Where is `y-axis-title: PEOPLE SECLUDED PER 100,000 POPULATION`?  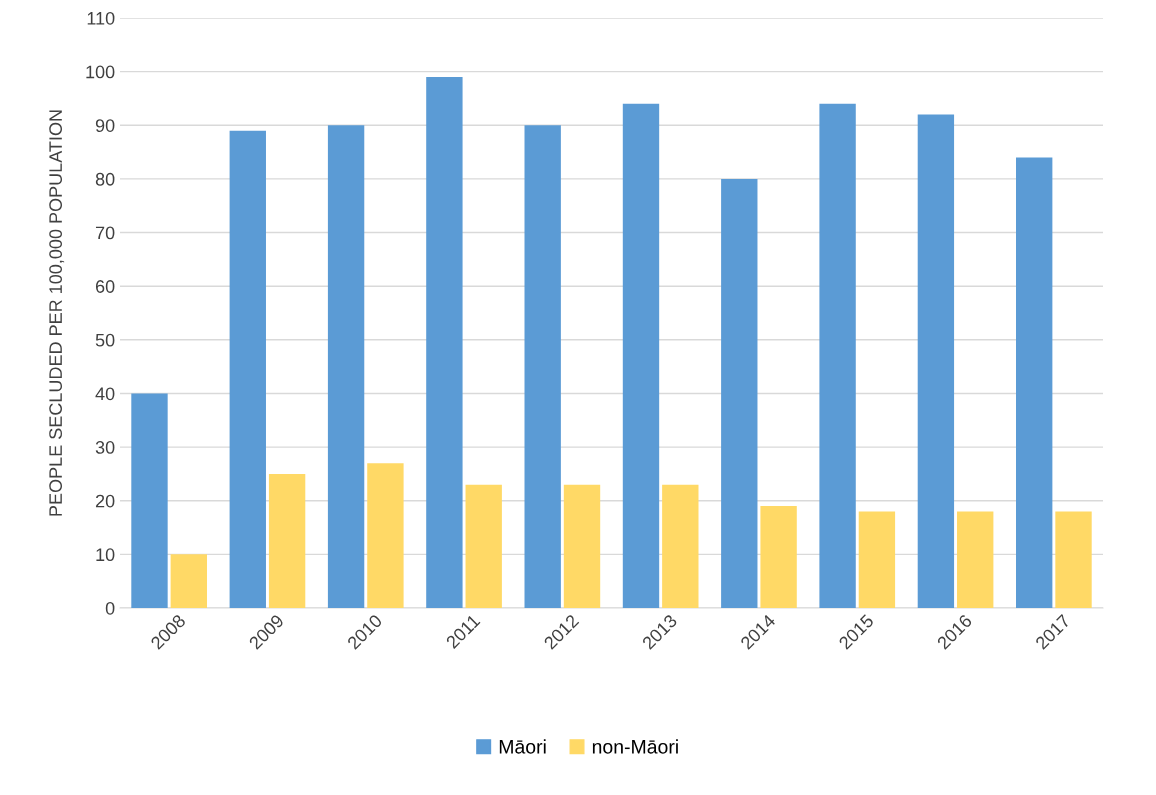
y-axis-title: PEOPLE SECLUDED PER 100,000 POPULATION is located at coordinates (57, 313).